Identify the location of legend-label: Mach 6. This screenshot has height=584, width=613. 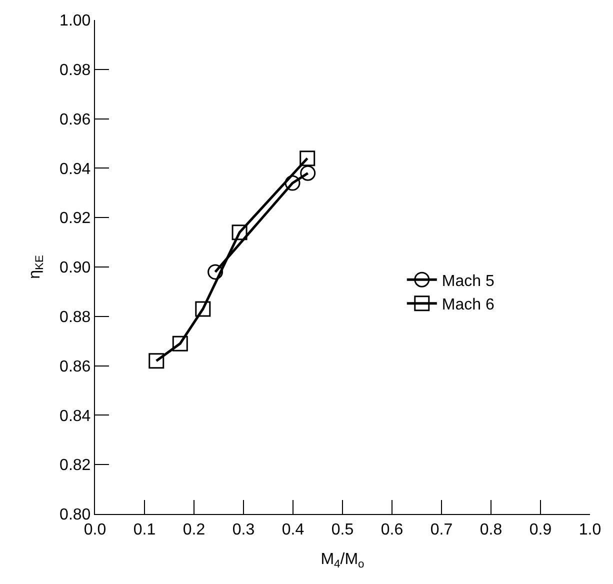
(468, 305).